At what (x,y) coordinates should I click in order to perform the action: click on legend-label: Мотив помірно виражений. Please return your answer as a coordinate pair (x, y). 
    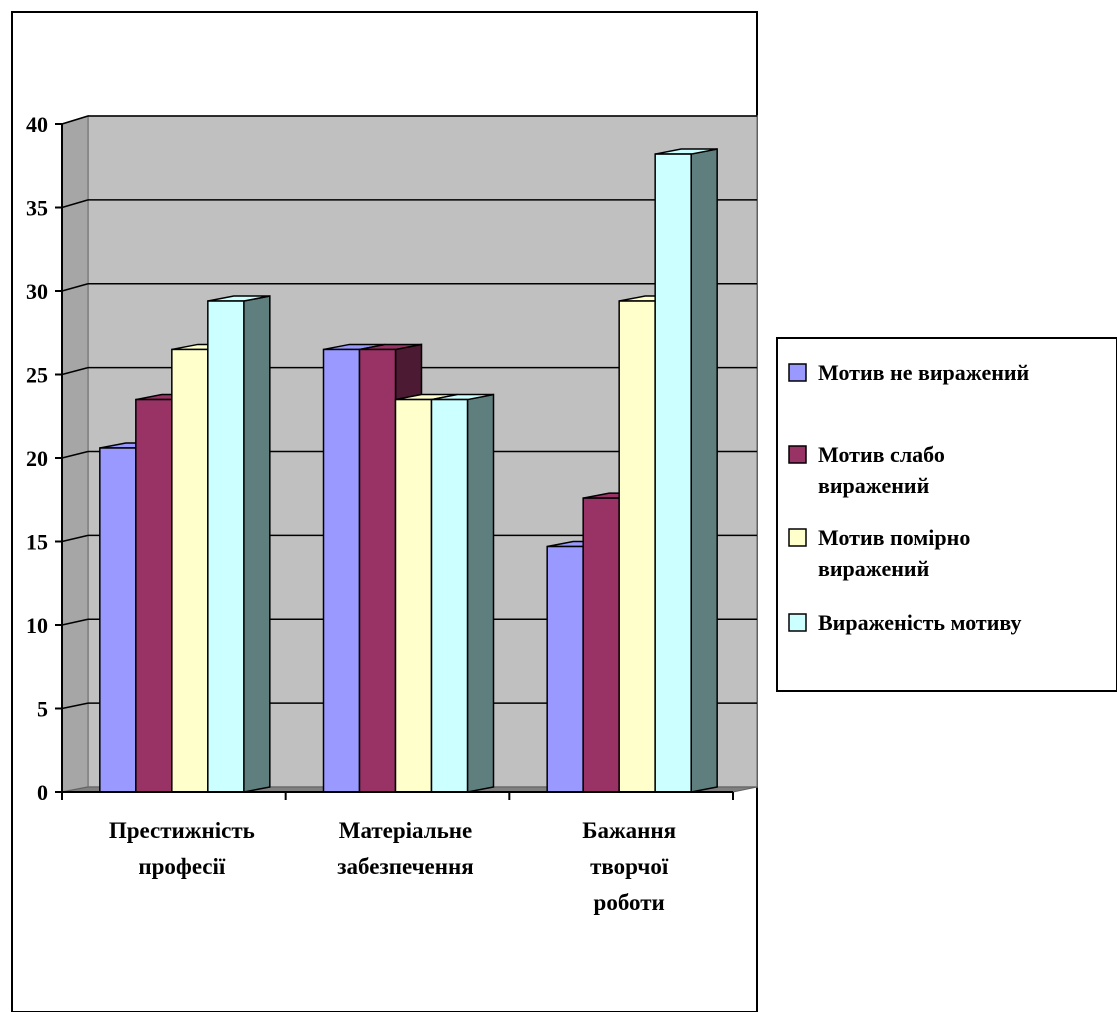
    Looking at the image, I should click on (894, 553).